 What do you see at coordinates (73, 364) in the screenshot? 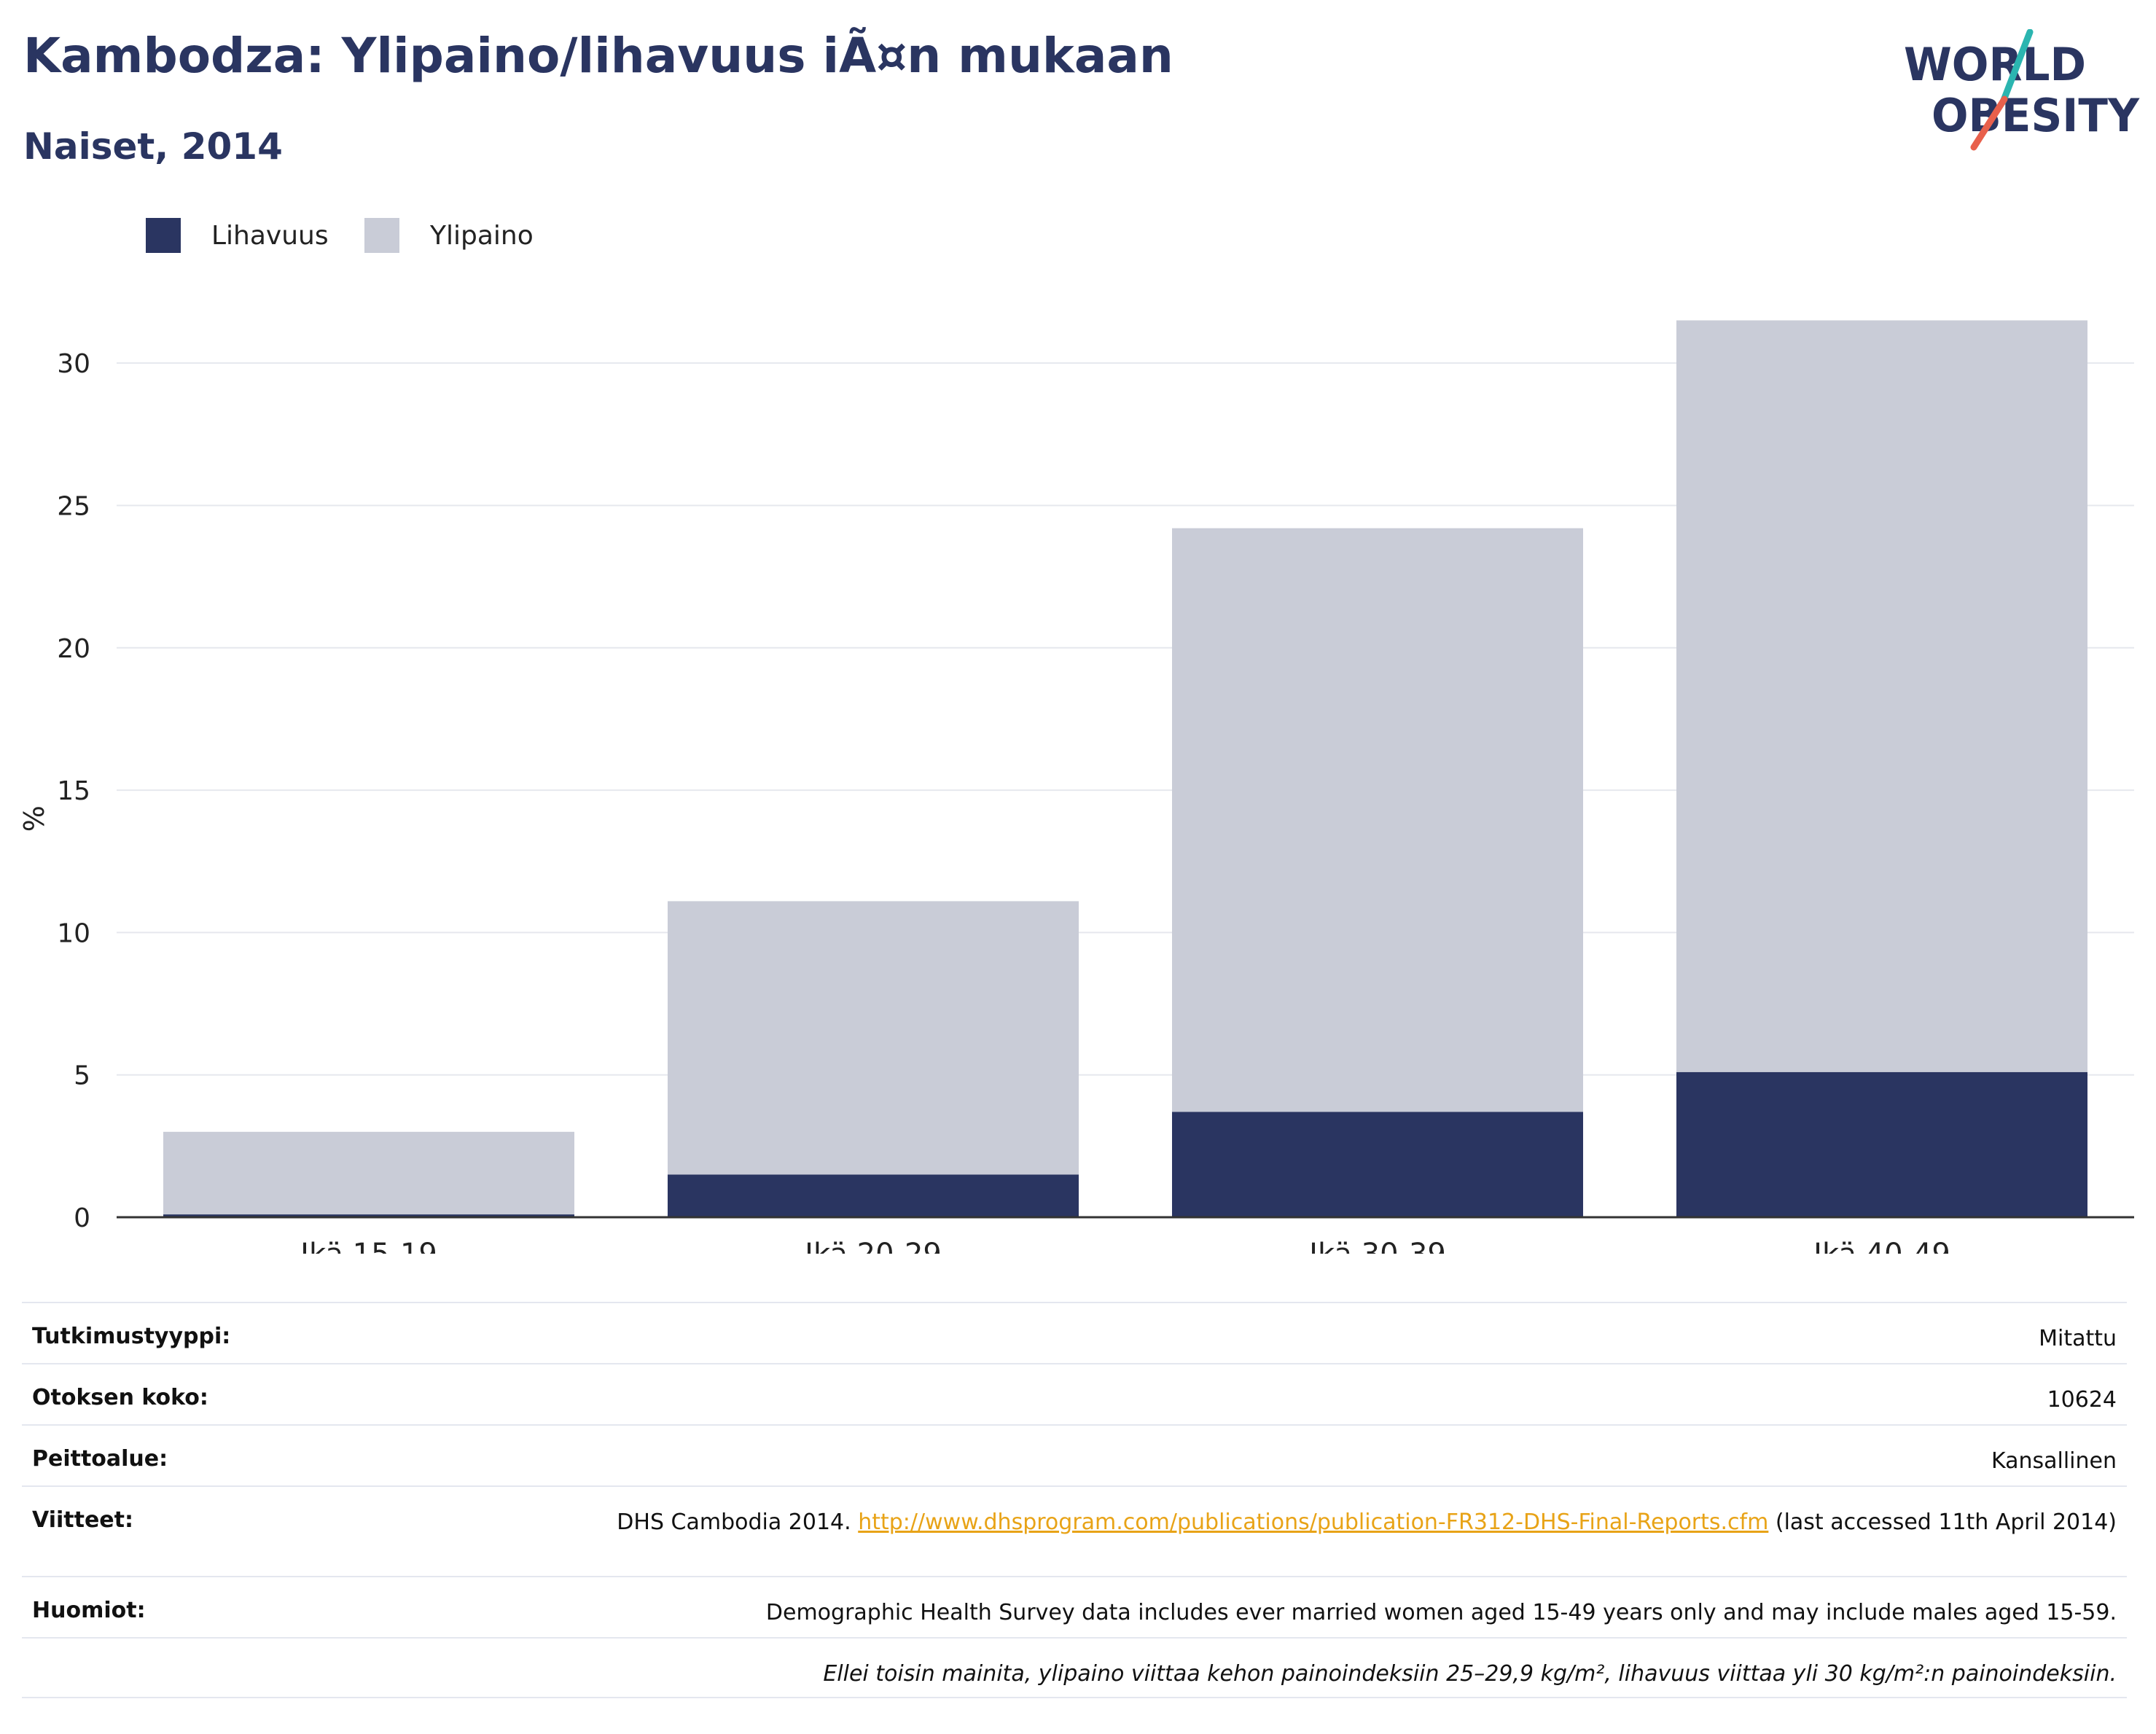
I see `y-tick-label: 30` at bounding box center [73, 364].